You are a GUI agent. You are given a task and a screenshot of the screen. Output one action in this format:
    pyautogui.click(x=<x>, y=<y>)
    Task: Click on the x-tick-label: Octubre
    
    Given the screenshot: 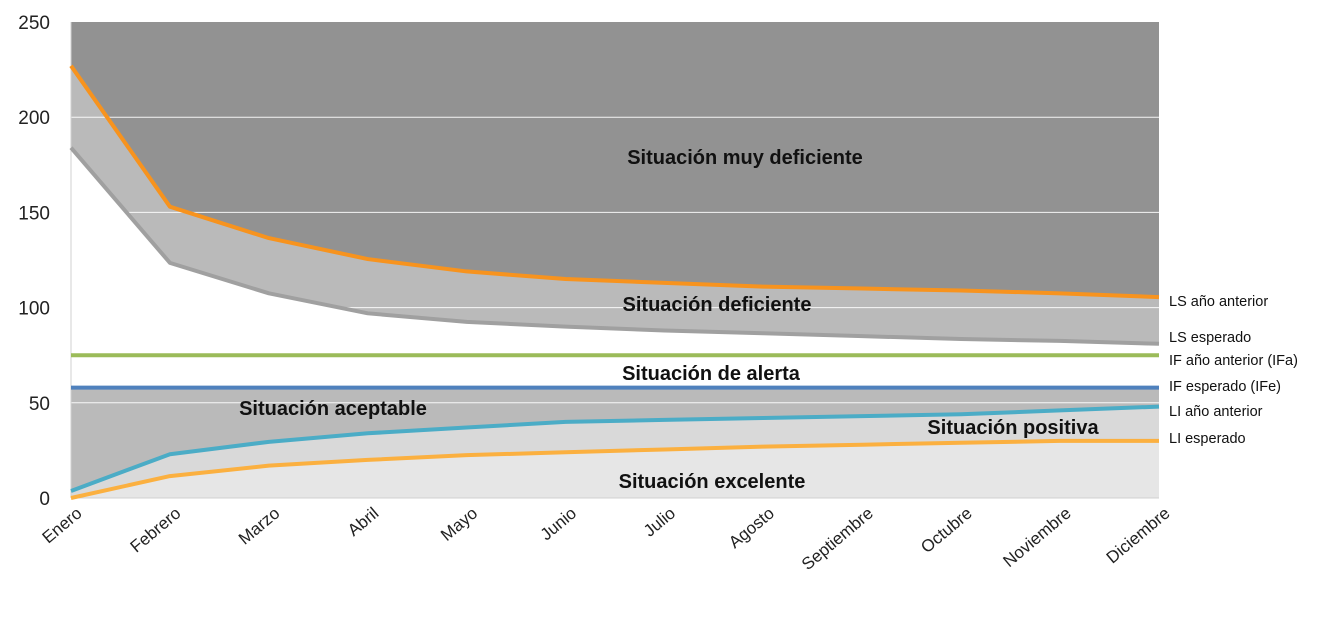 What is the action you would take?
    pyautogui.click(x=946, y=530)
    